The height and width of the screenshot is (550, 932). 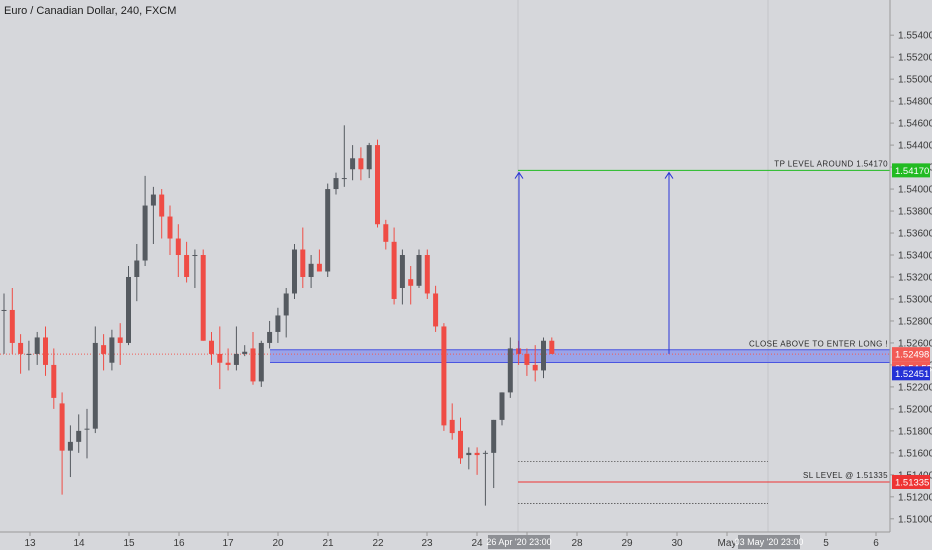 What do you see at coordinates (915, 36) in the screenshot?
I see `y-tick-label: 1.55400` at bounding box center [915, 36].